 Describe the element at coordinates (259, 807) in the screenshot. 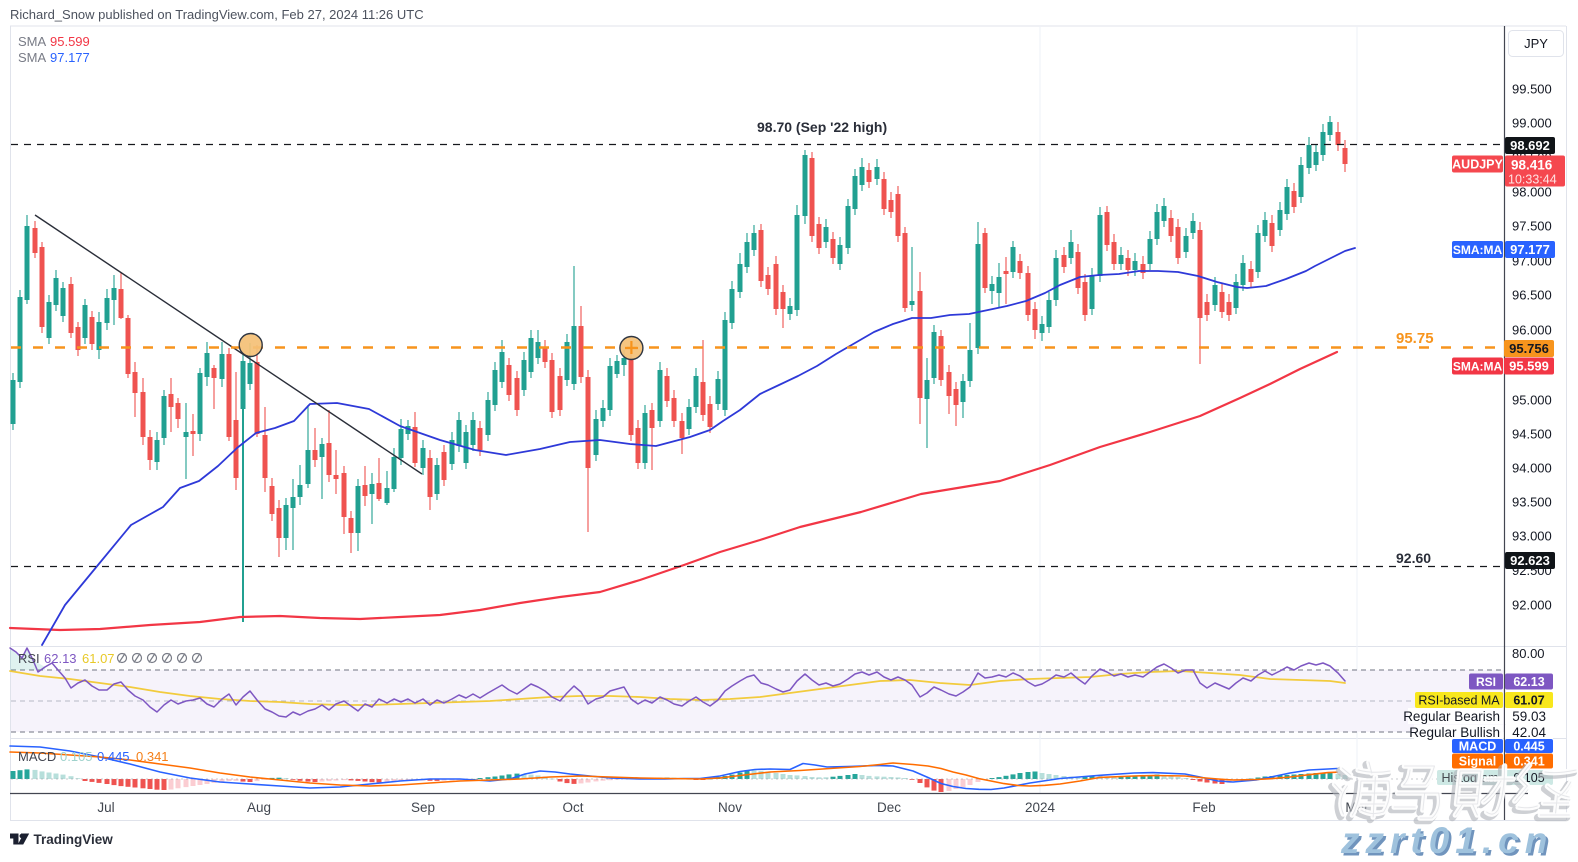

I see `svg-text: Aug` at that location.